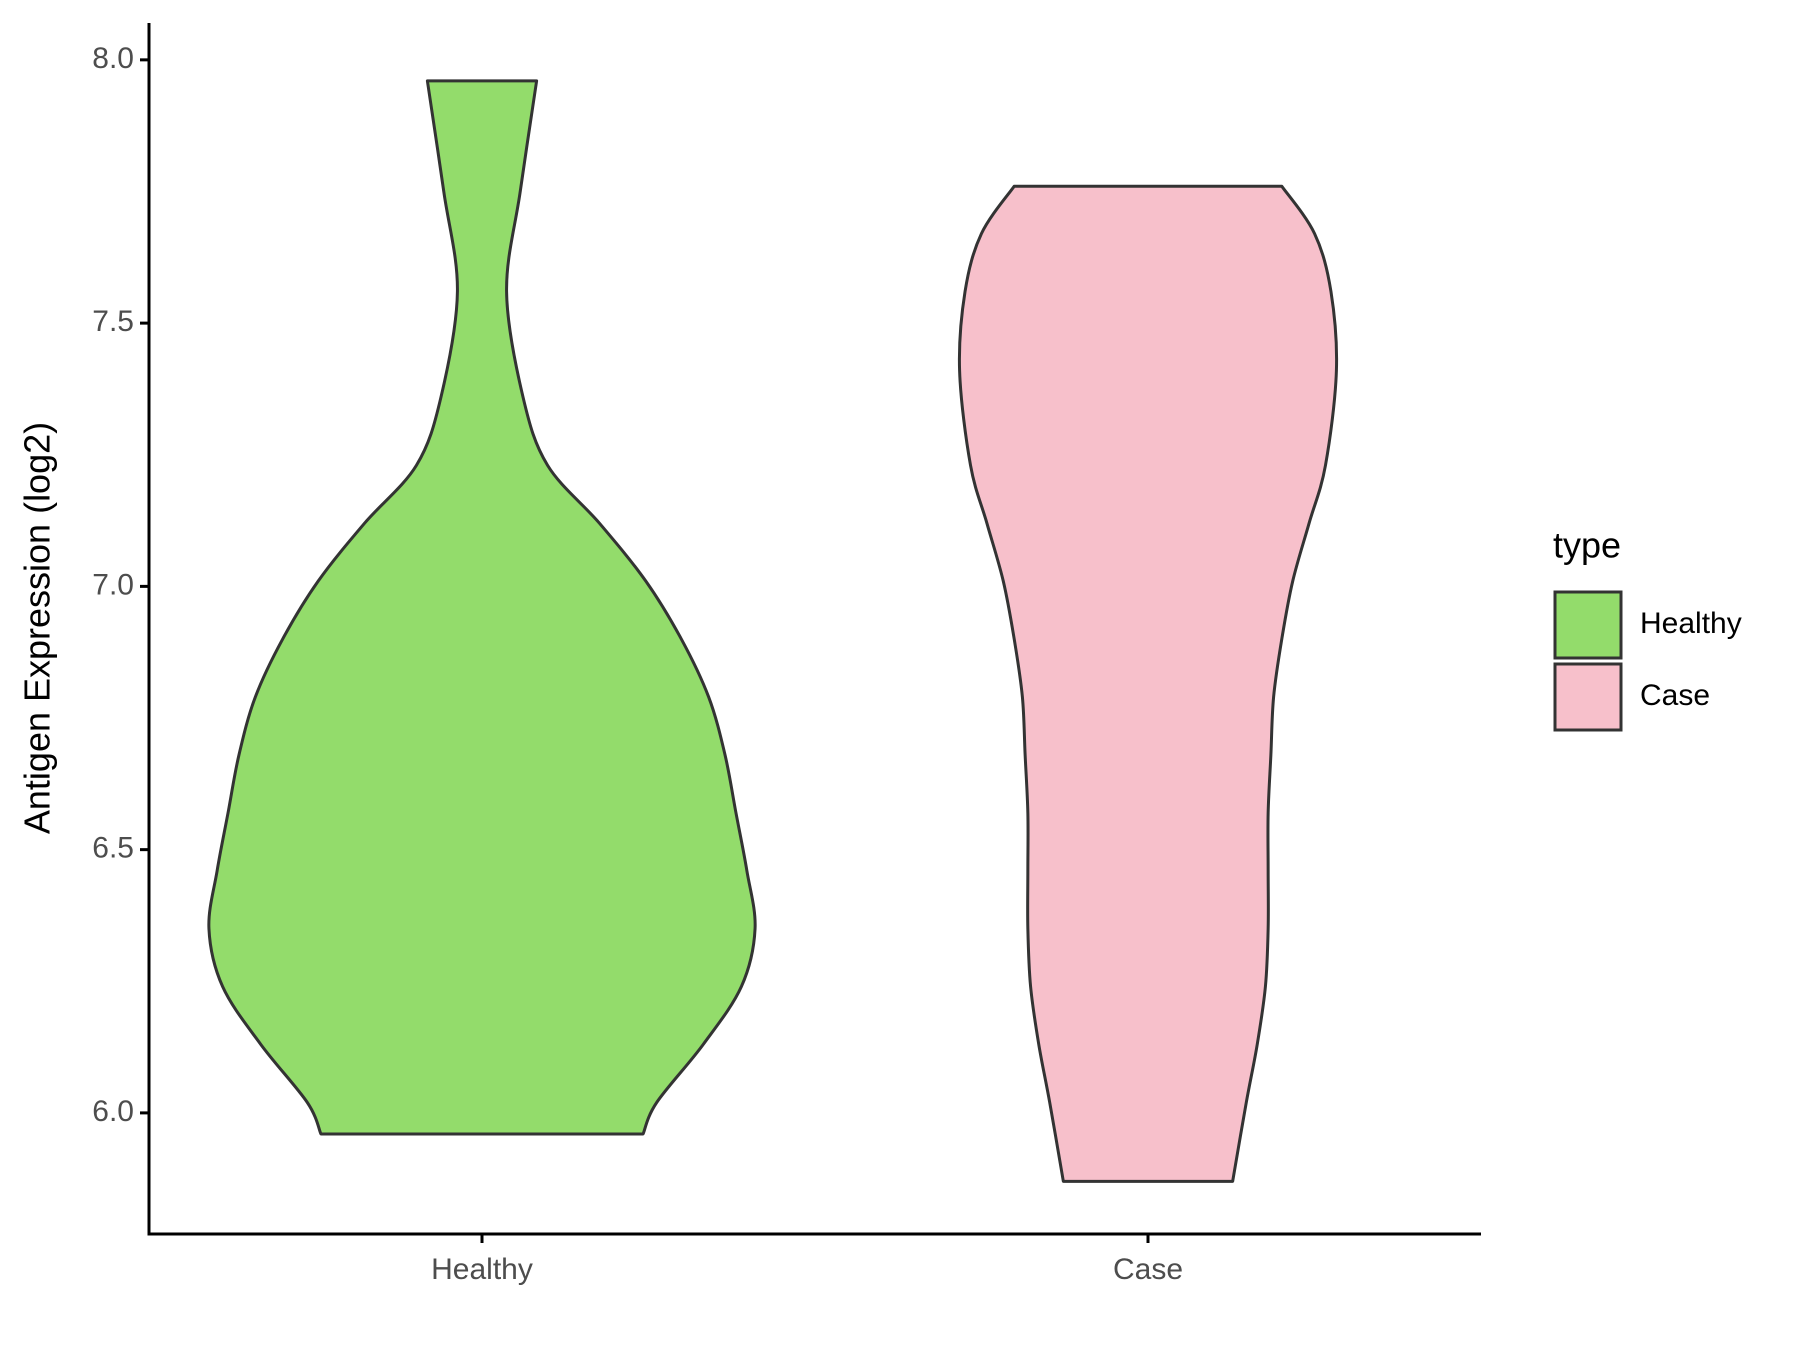  I want to click on y-tick-label: 6.0, so click(113, 1111).